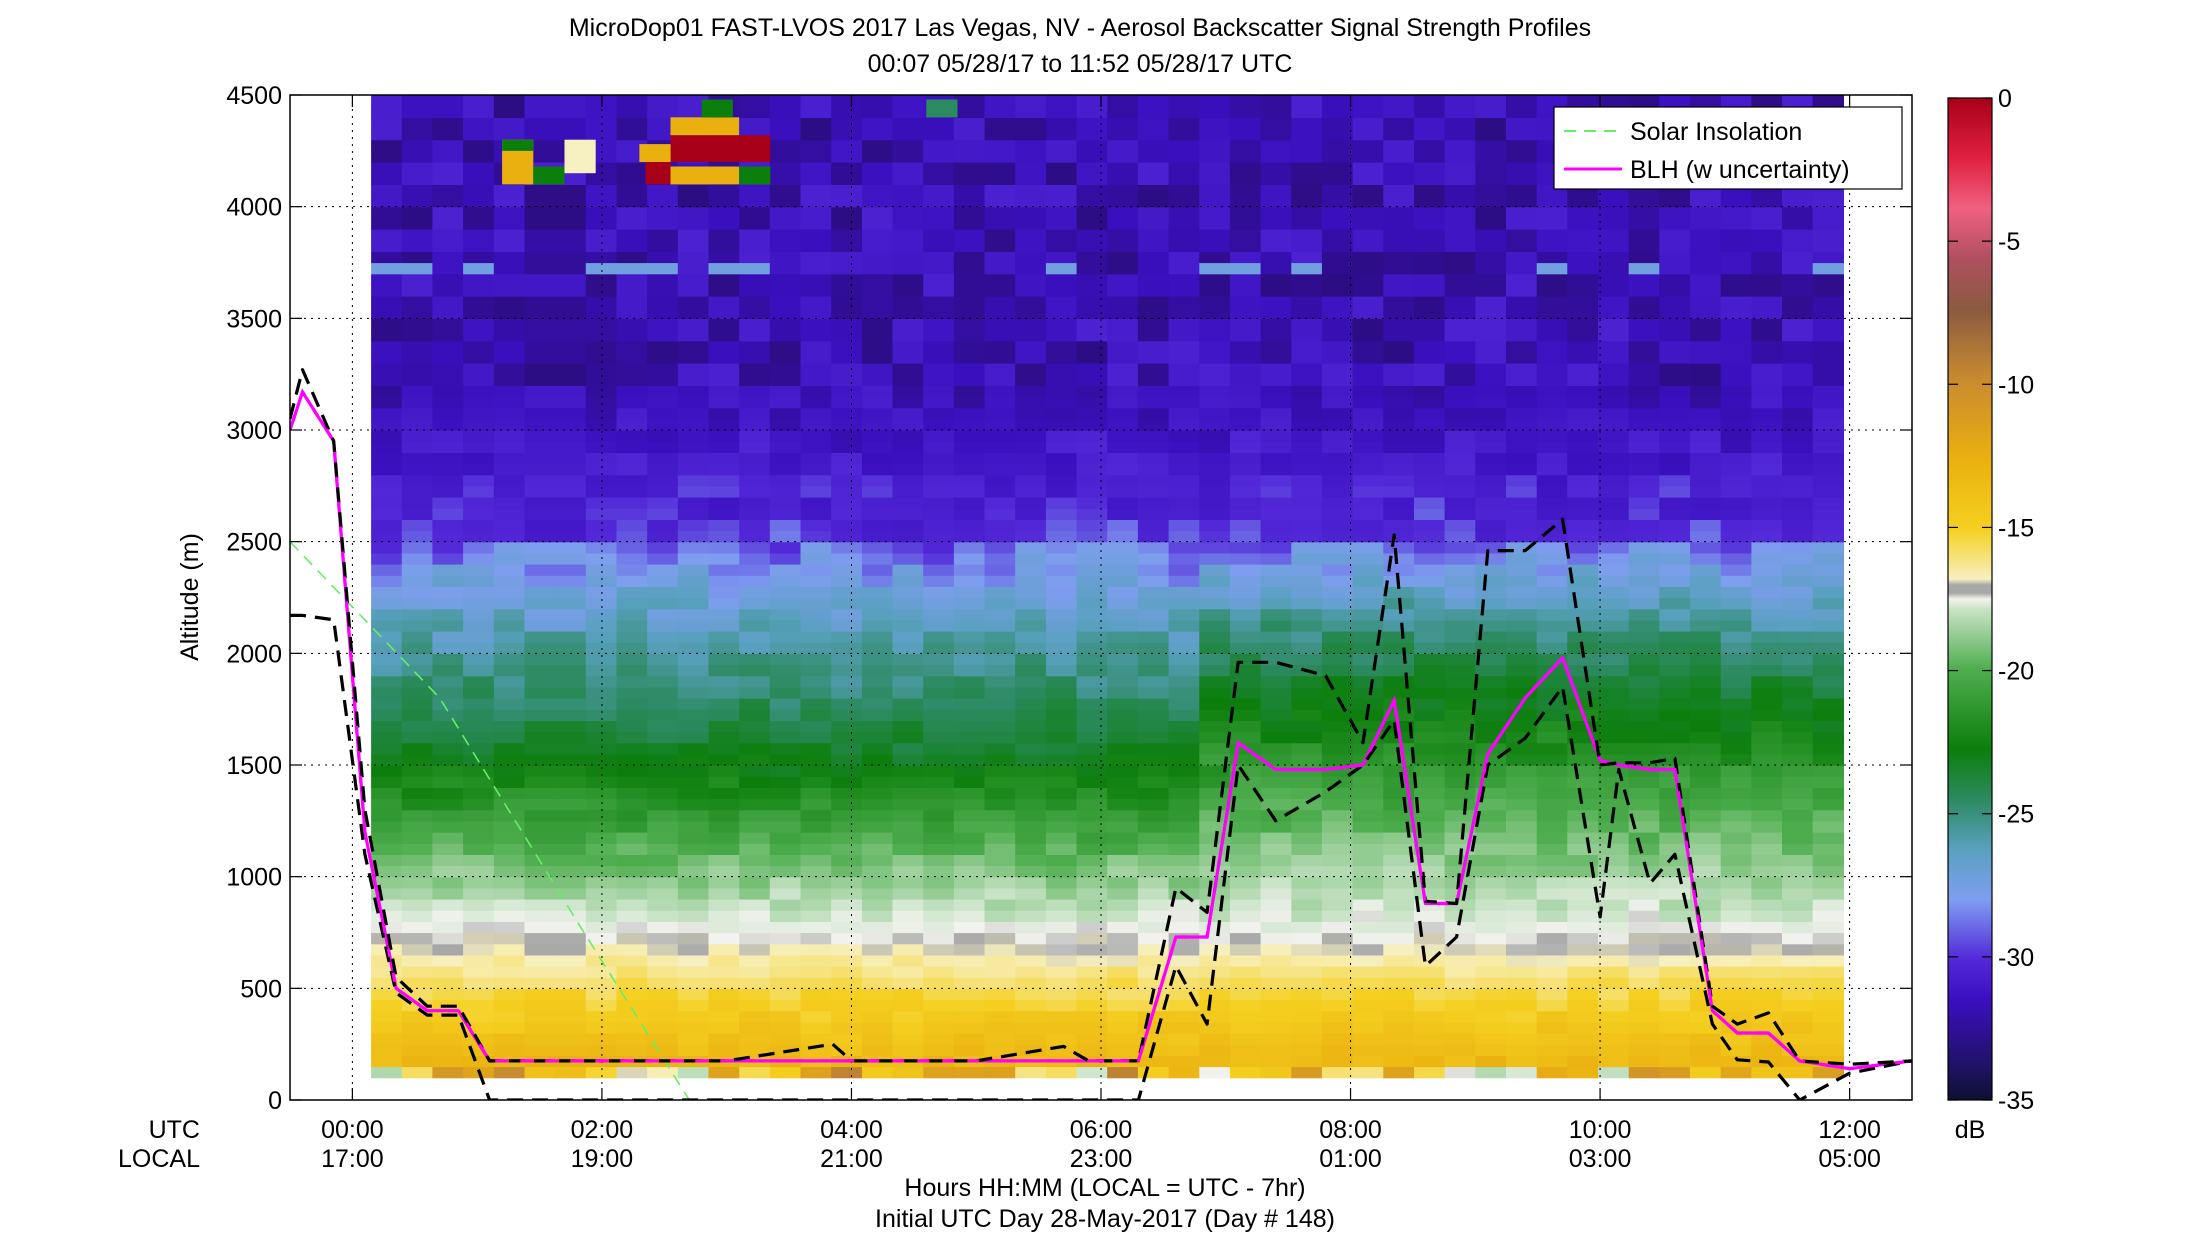  Describe the element at coordinates (275, 1101) in the screenshot. I see `y-tick-label: 0` at that location.